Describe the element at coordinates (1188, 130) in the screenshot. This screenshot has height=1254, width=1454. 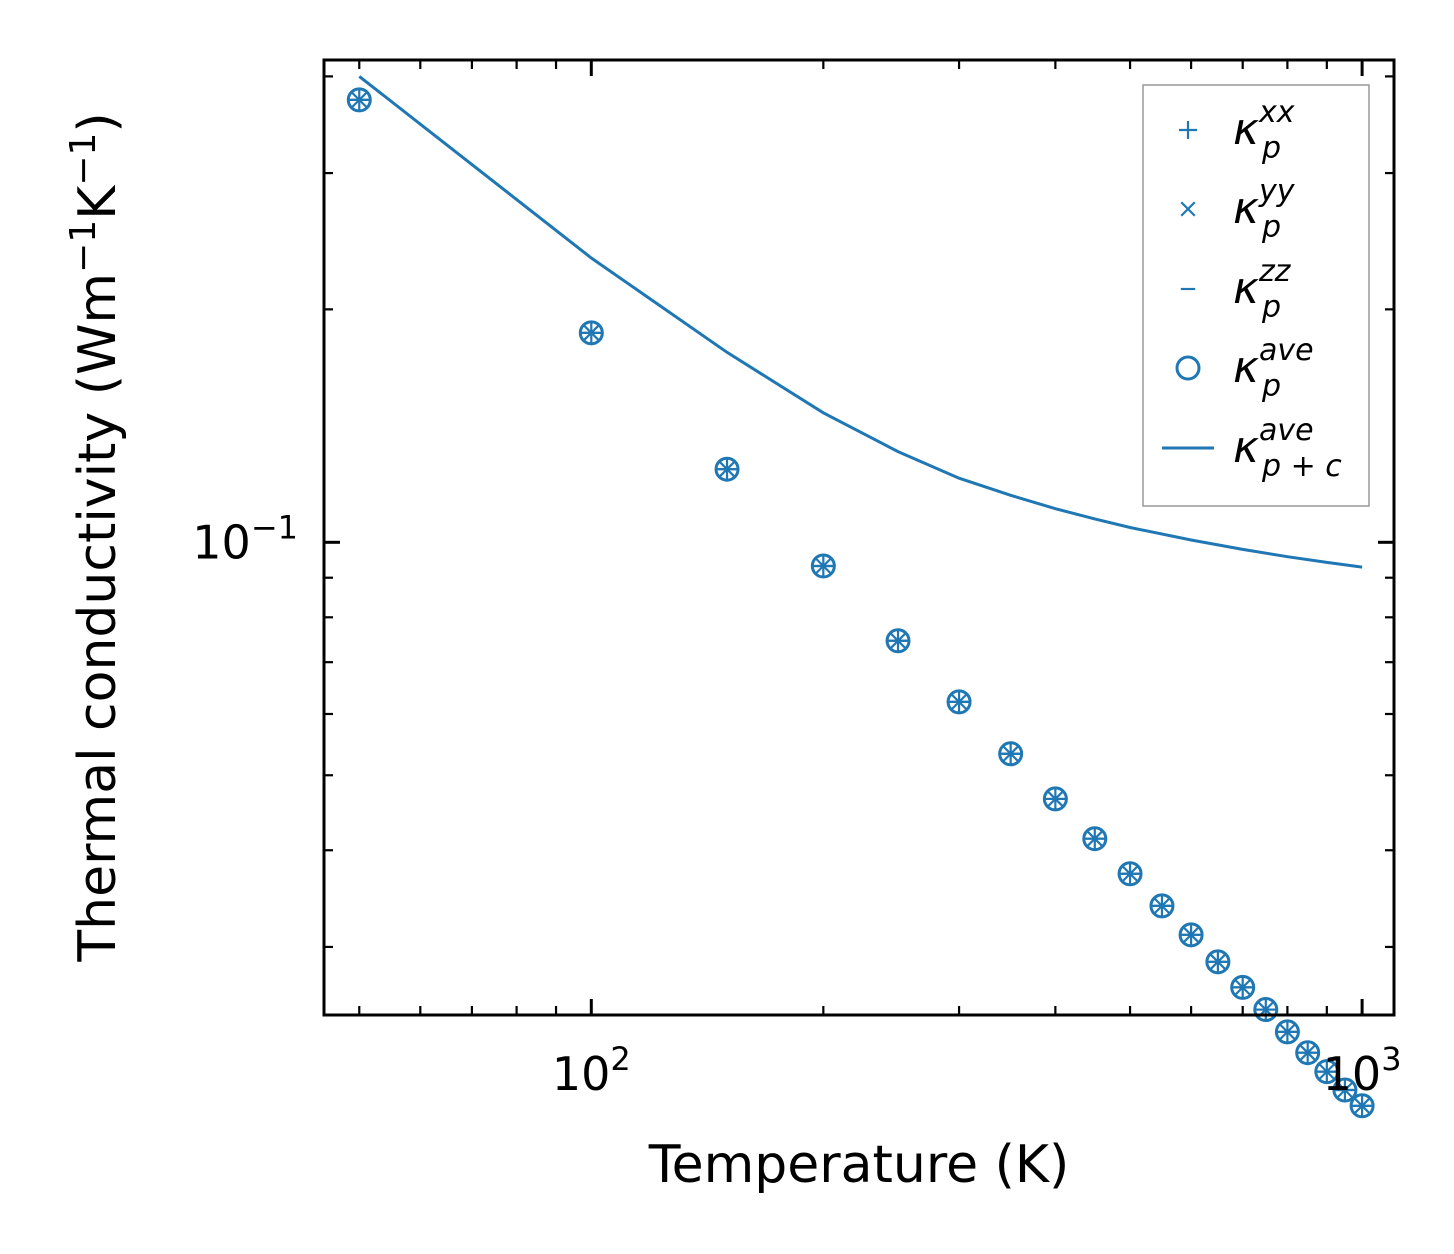
I see `legend-marker-plus` at that location.